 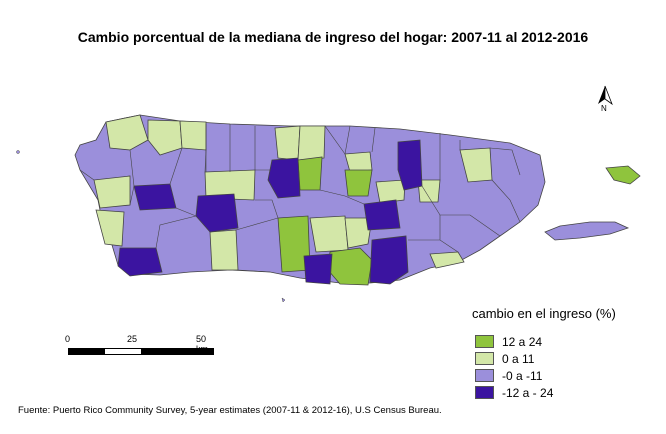 I want to click on vieques-island, so click(x=587, y=231).